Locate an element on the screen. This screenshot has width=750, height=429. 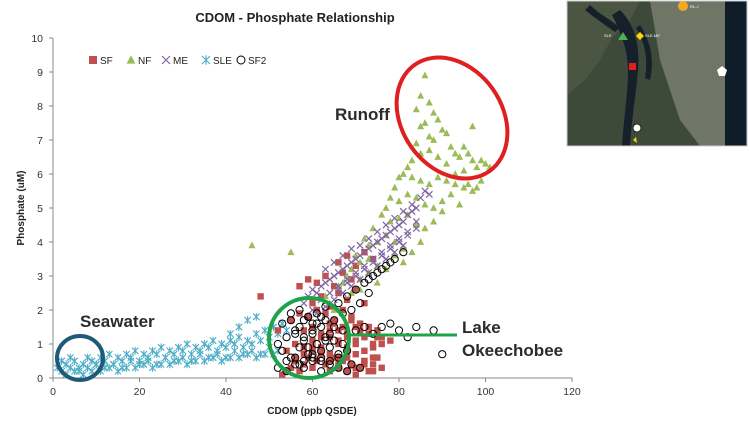
y-tick-label: 1 is located at coordinates (40, 345).